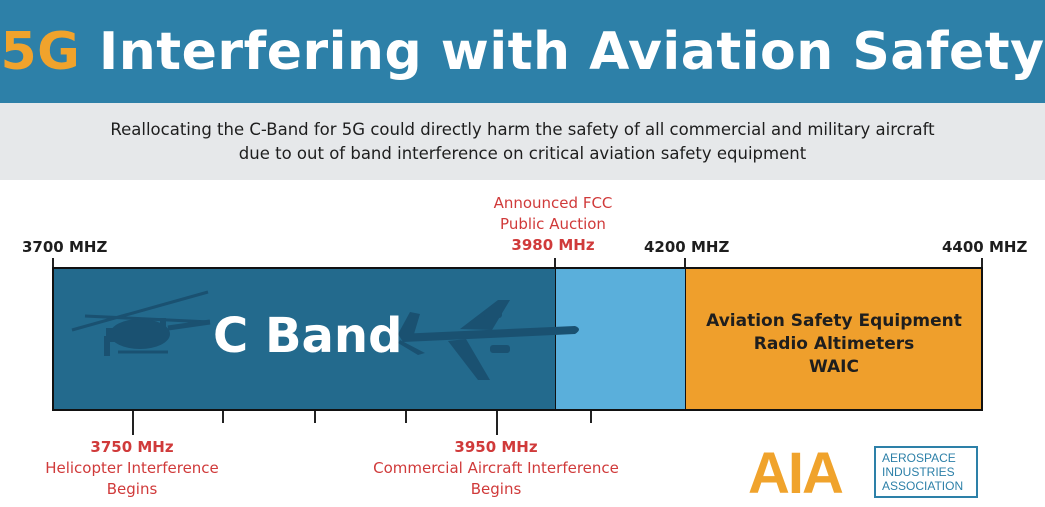 This screenshot has height=507, width=1045. What do you see at coordinates (834, 367) in the screenshot?
I see `aviation-line-3: WAIC` at bounding box center [834, 367].